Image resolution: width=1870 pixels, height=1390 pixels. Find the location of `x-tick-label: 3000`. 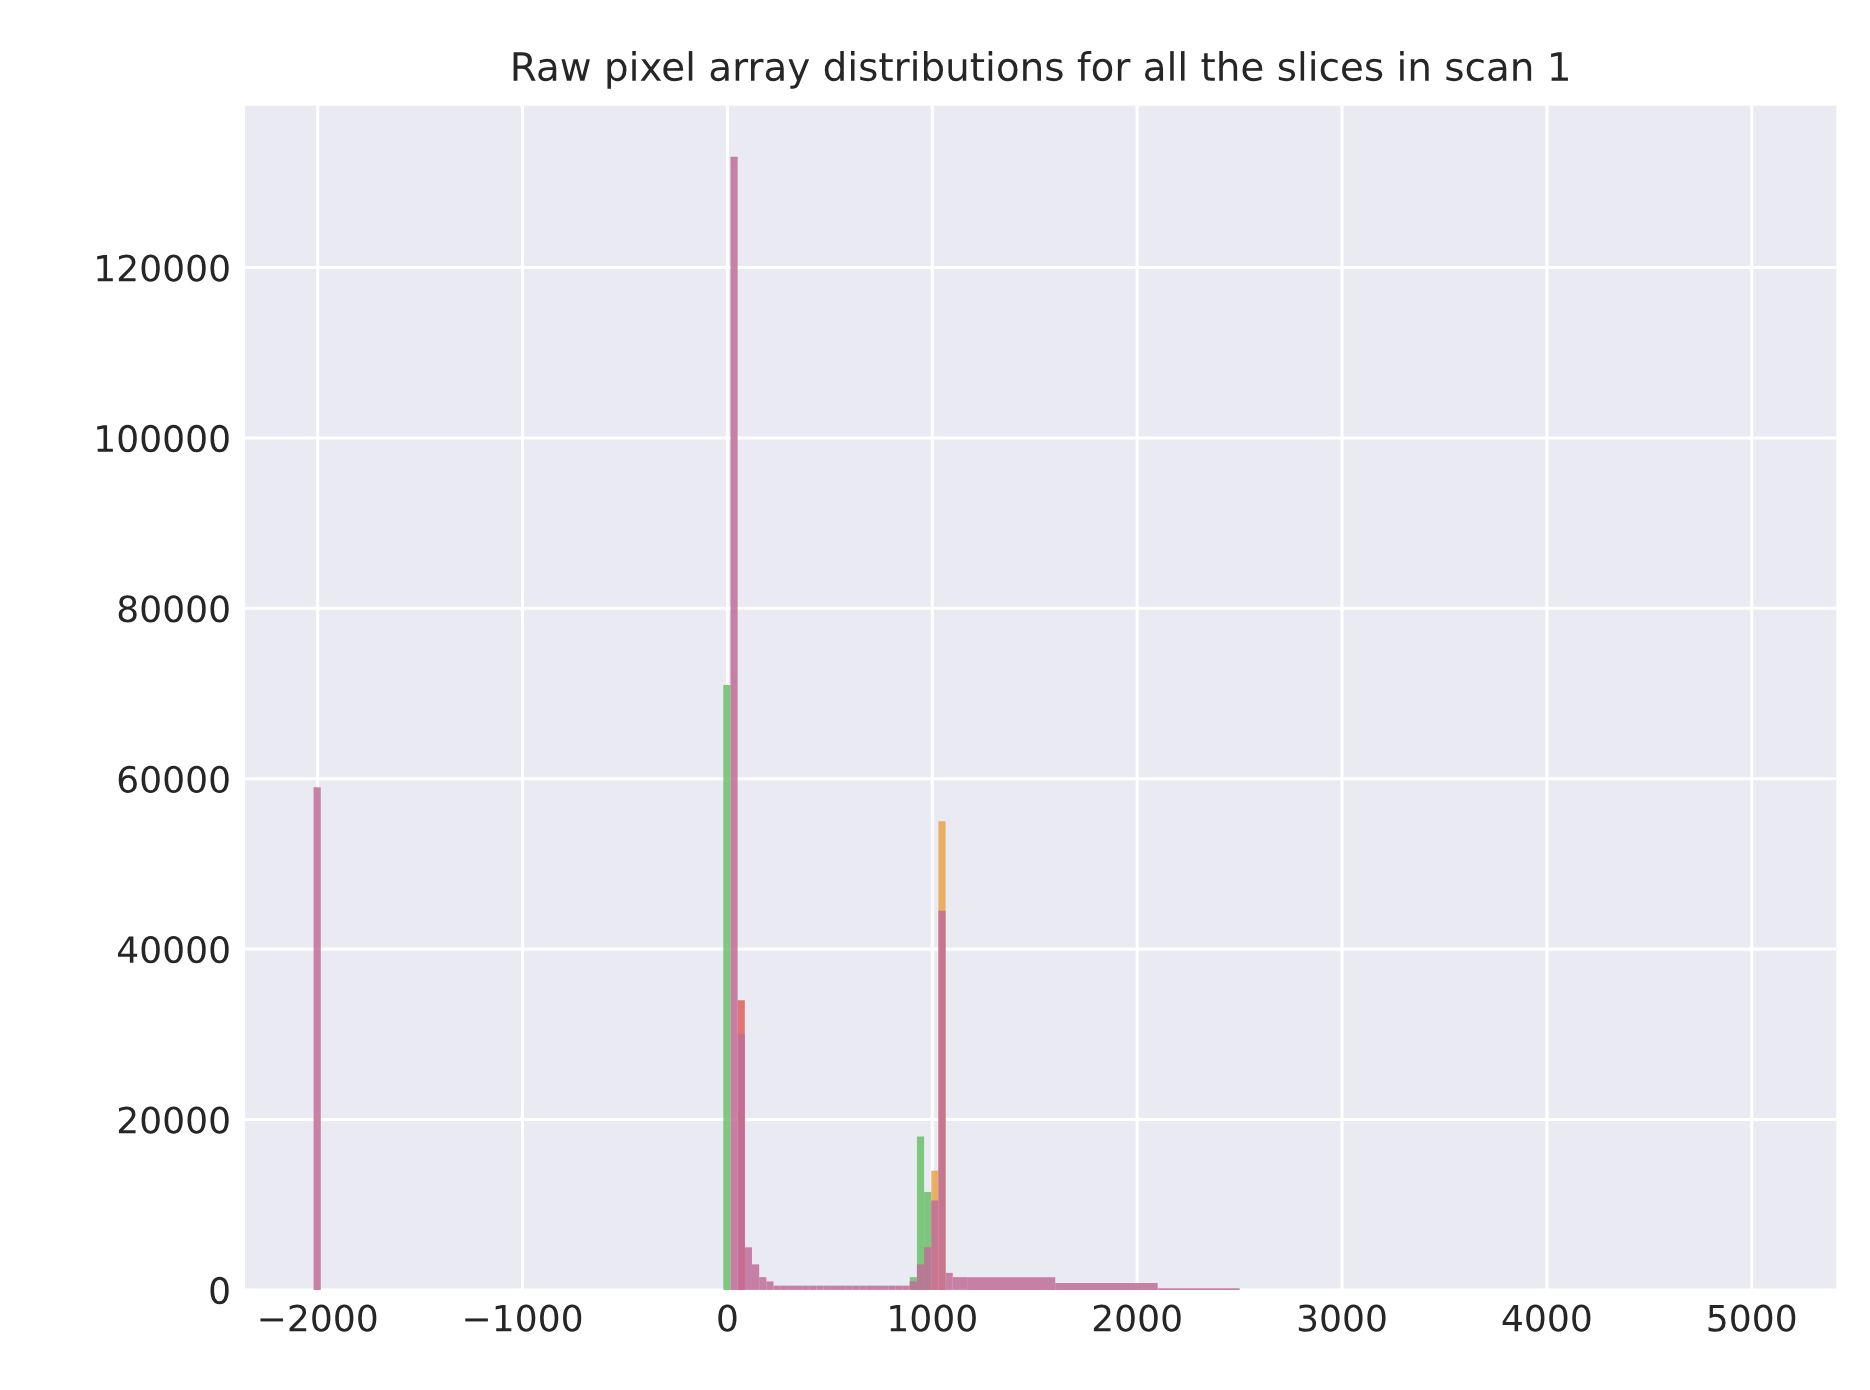

x-tick-label: 3000 is located at coordinates (1342, 1318).